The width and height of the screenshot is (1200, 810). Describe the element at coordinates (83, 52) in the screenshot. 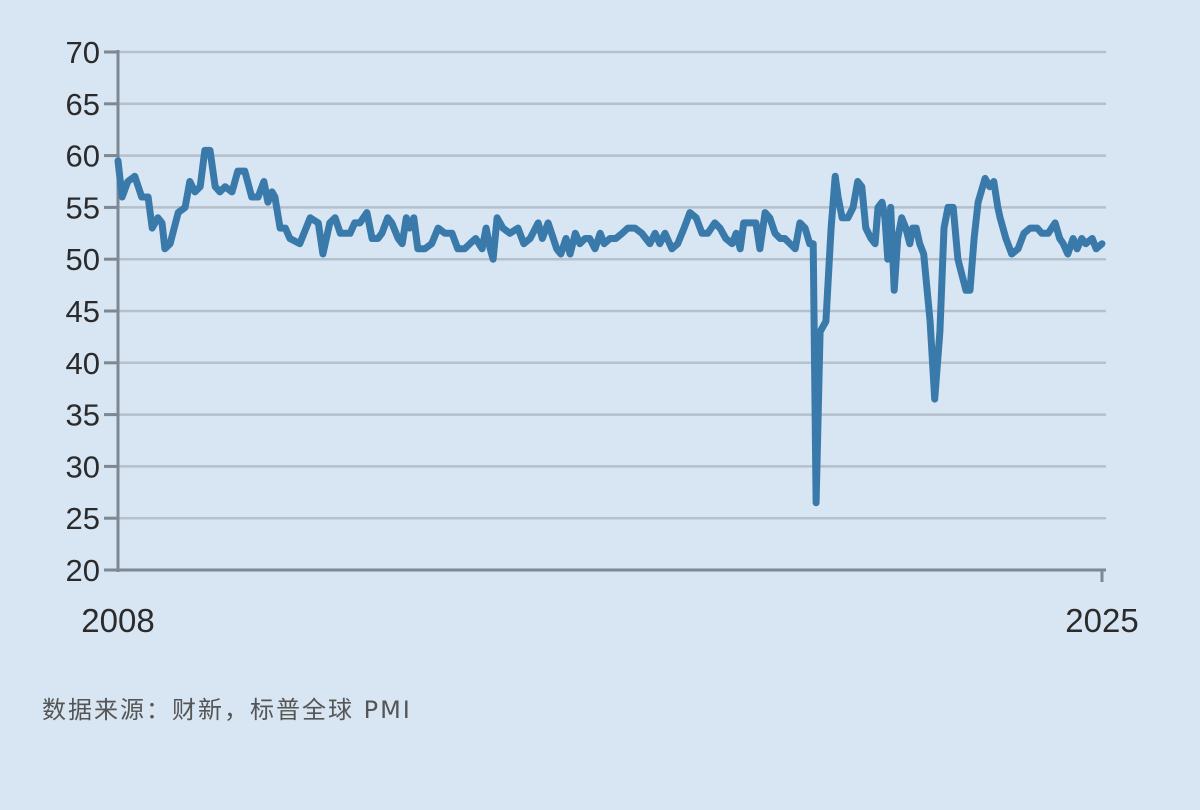

I see `y-tick-label: 70` at that location.